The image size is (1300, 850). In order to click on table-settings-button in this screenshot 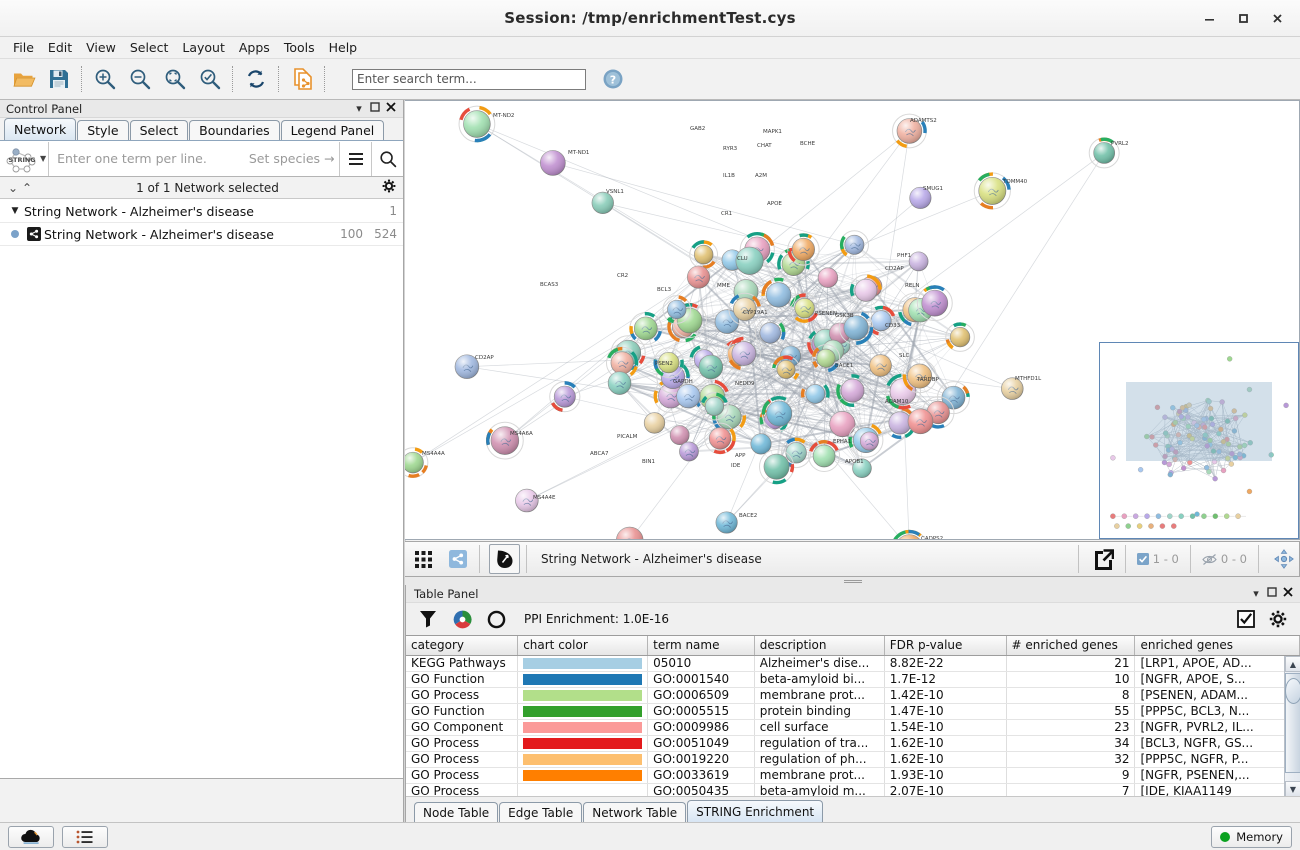, I will do `click(1278, 619)`.